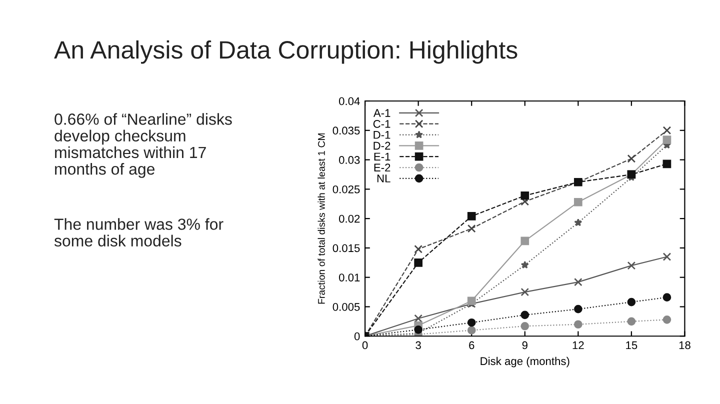  I want to click on x-tick-label: 3, so click(418, 345).